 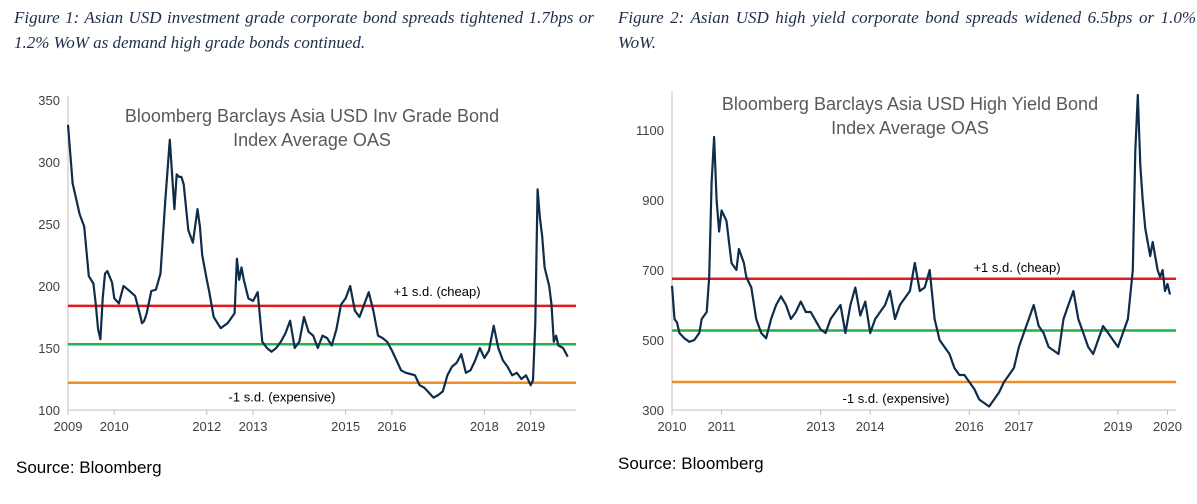 What do you see at coordinates (653, 410) in the screenshot?
I see `chart-2-y-tick-label: 300` at bounding box center [653, 410].